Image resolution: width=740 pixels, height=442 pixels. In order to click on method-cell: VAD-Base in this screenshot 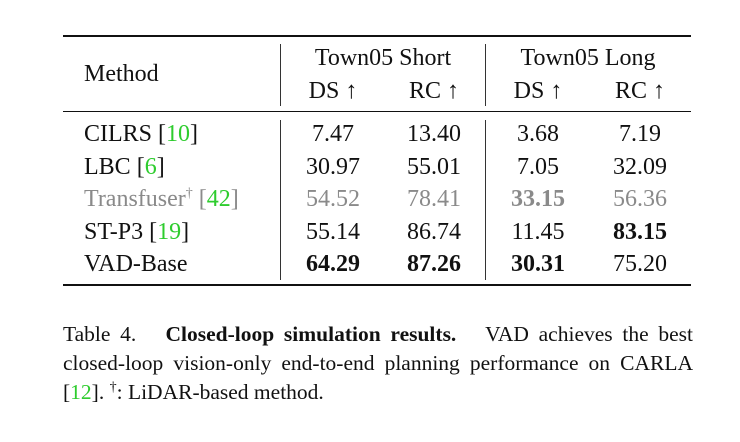, I will do `click(136, 264)`.